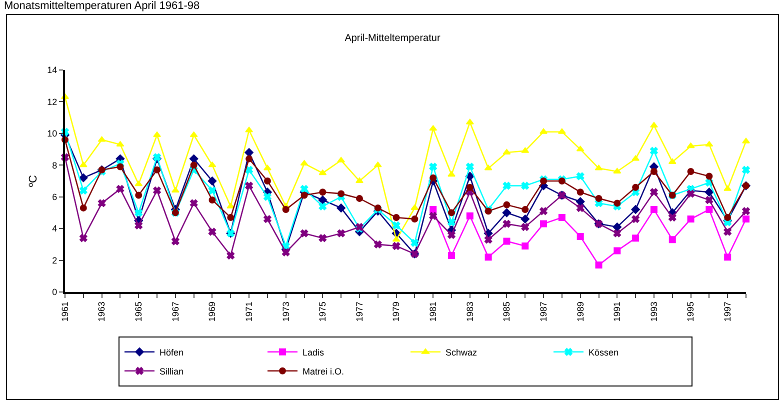  What do you see at coordinates (469, 312) in the screenshot?
I see `x-tick-label: 1983` at bounding box center [469, 312].